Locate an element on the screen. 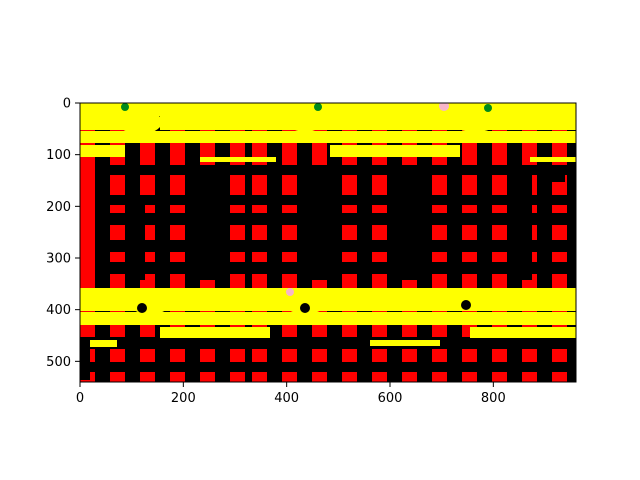  y-tick-label: 400 is located at coordinates (58, 310).